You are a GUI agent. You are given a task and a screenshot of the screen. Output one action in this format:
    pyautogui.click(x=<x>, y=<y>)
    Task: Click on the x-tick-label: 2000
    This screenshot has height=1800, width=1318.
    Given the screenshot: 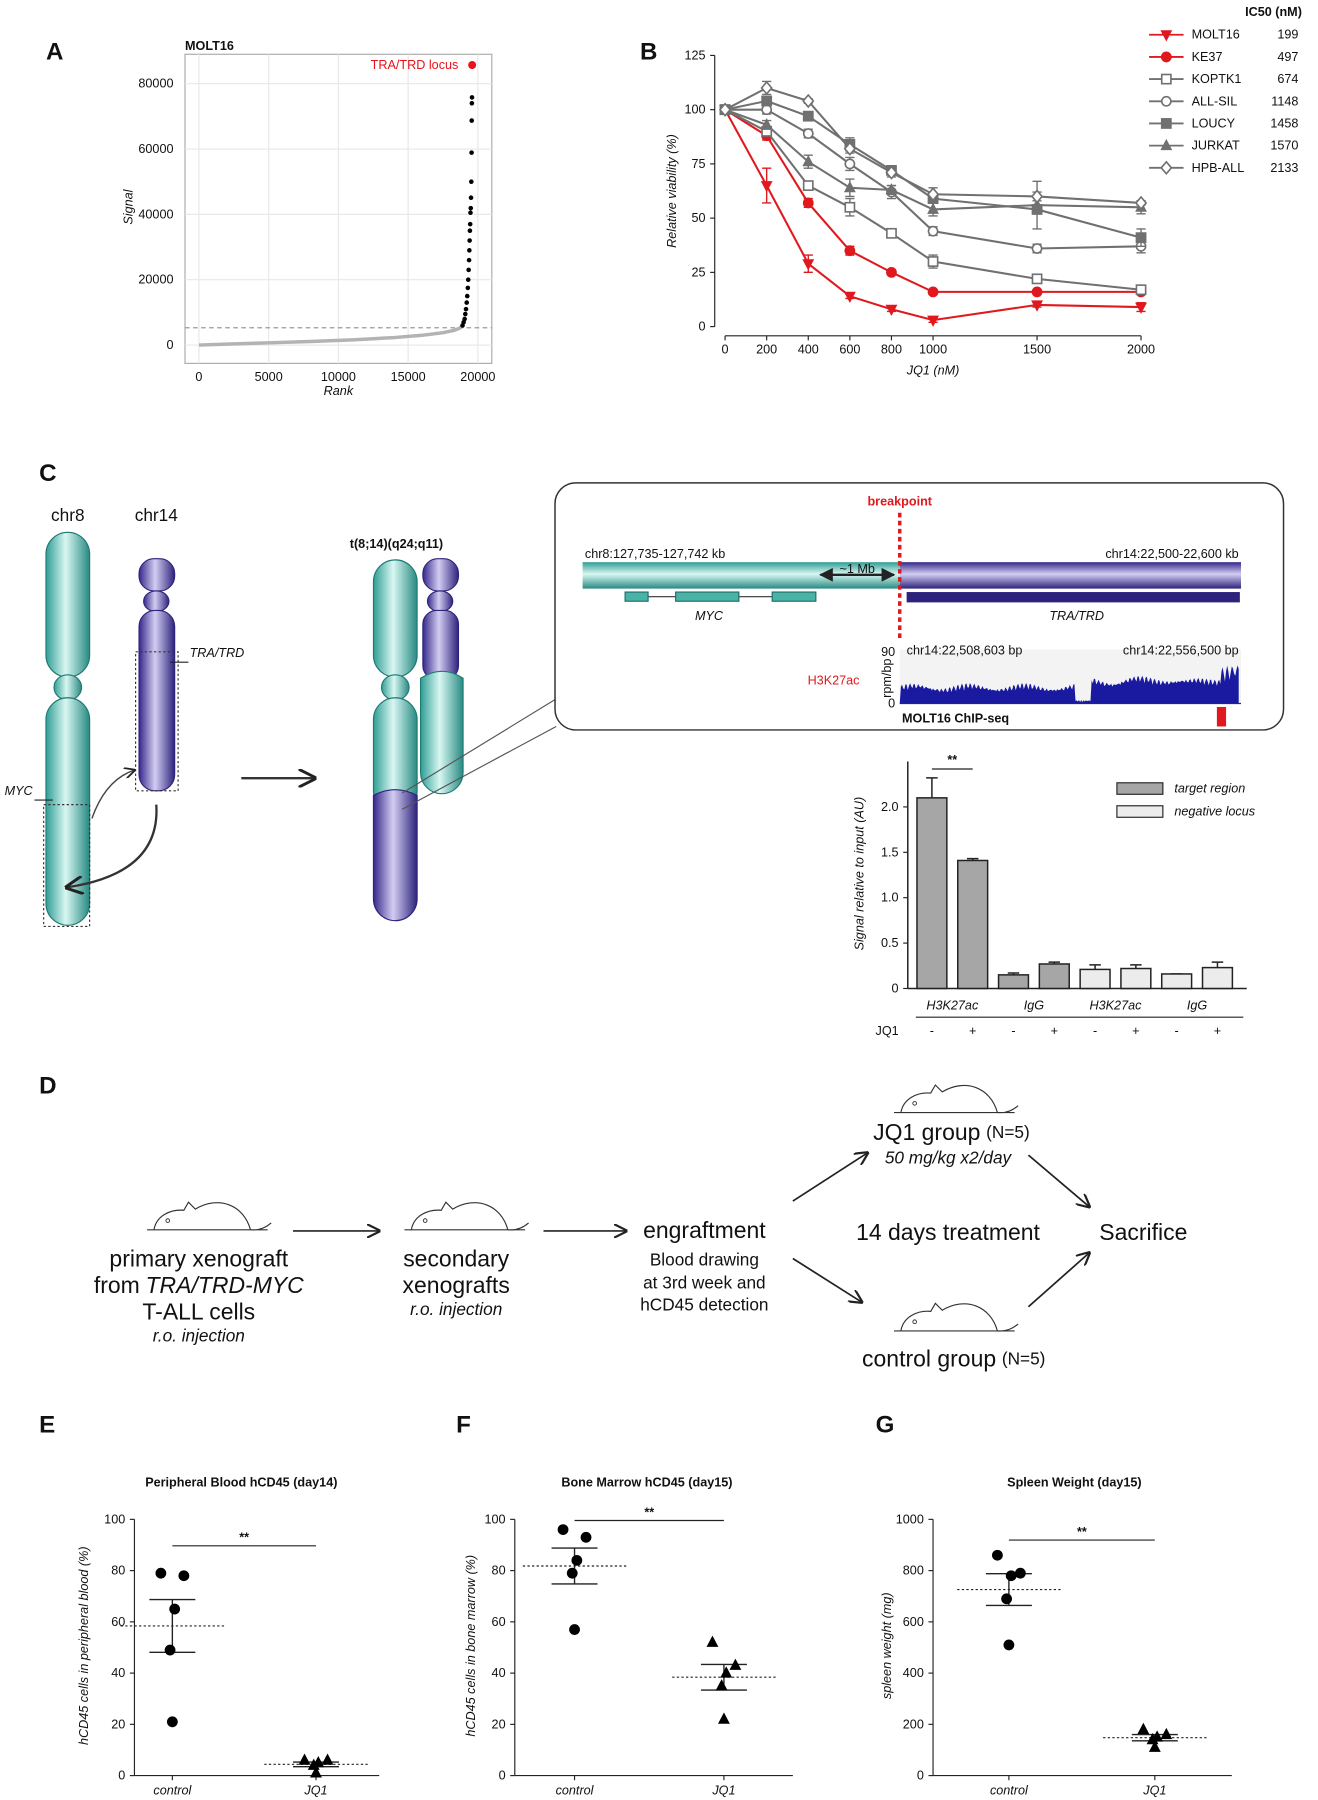 What is the action you would take?
    pyautogui.click(x=1141, y=350)
    